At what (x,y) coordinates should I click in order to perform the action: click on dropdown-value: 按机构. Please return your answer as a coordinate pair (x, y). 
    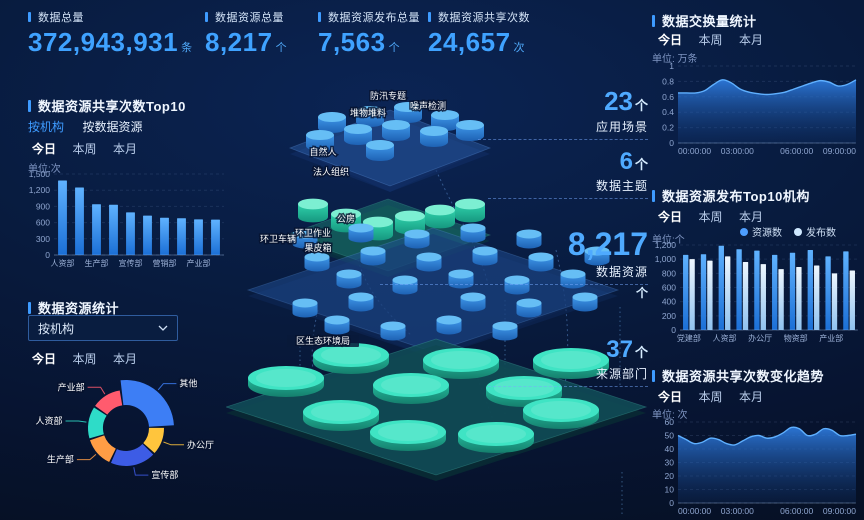
    Looking at the image, I should click on (56, 328).